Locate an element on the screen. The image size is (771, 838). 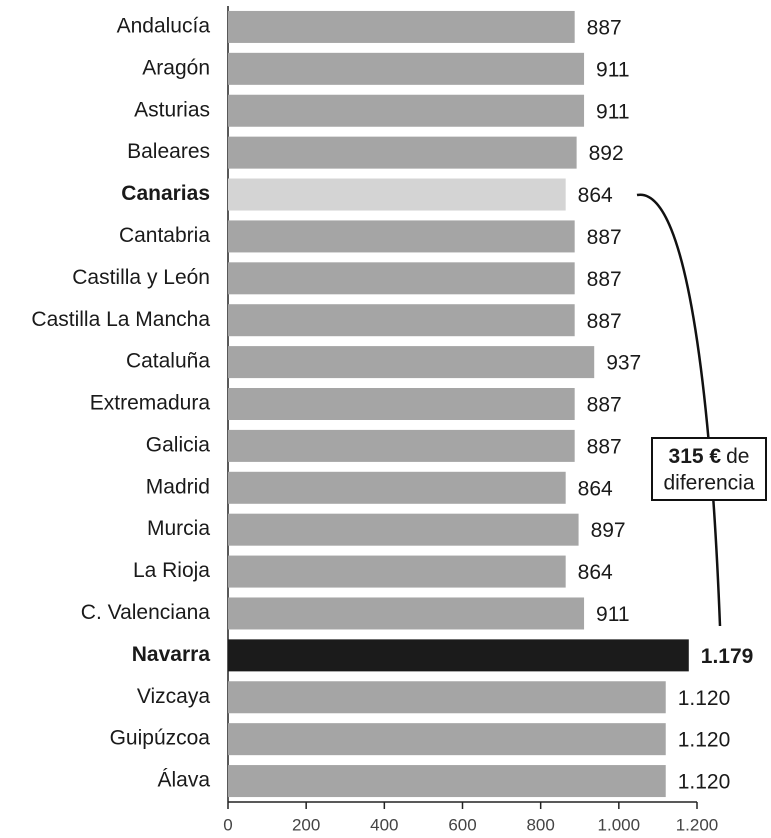
x-tick-label: 400 is located at coordinates (384, 824).